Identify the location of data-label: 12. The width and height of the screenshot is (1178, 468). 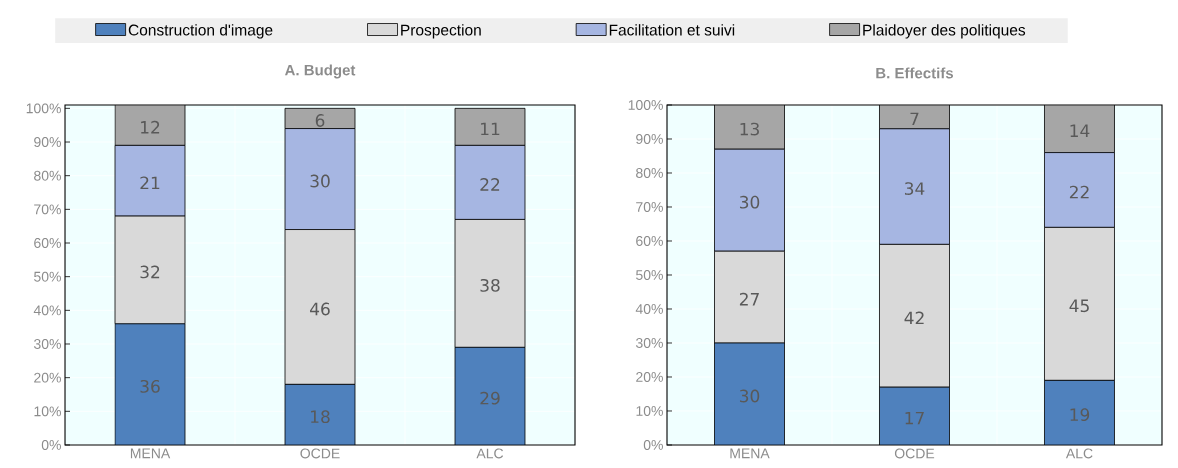
(150, 127).